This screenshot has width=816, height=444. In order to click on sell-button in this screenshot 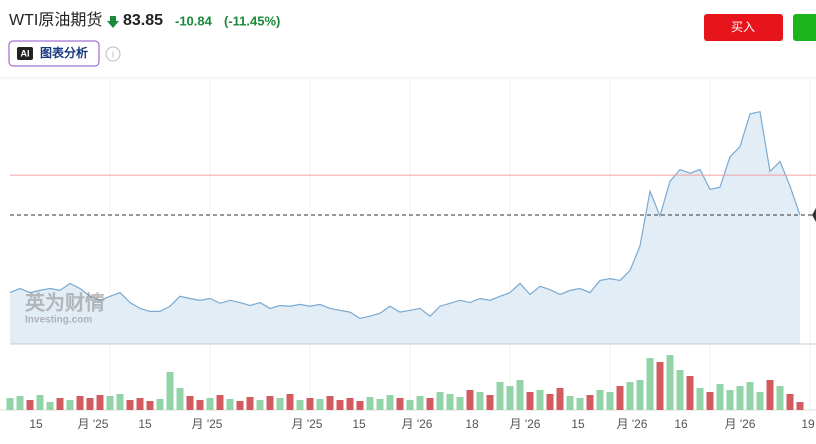, I will do `click(804, 27)`.